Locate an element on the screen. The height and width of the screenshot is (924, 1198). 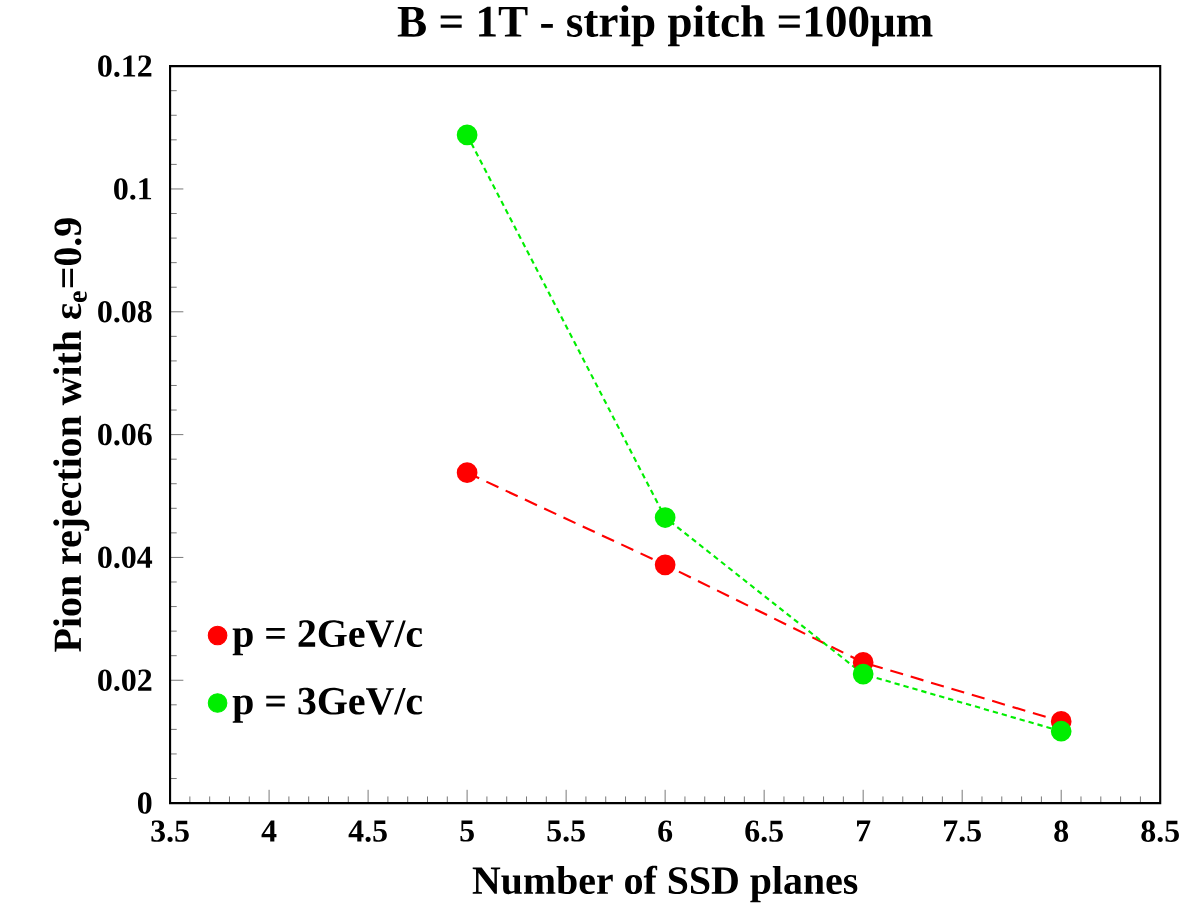
y-tick-label: 0.06 is located at coordinates (125, 434).